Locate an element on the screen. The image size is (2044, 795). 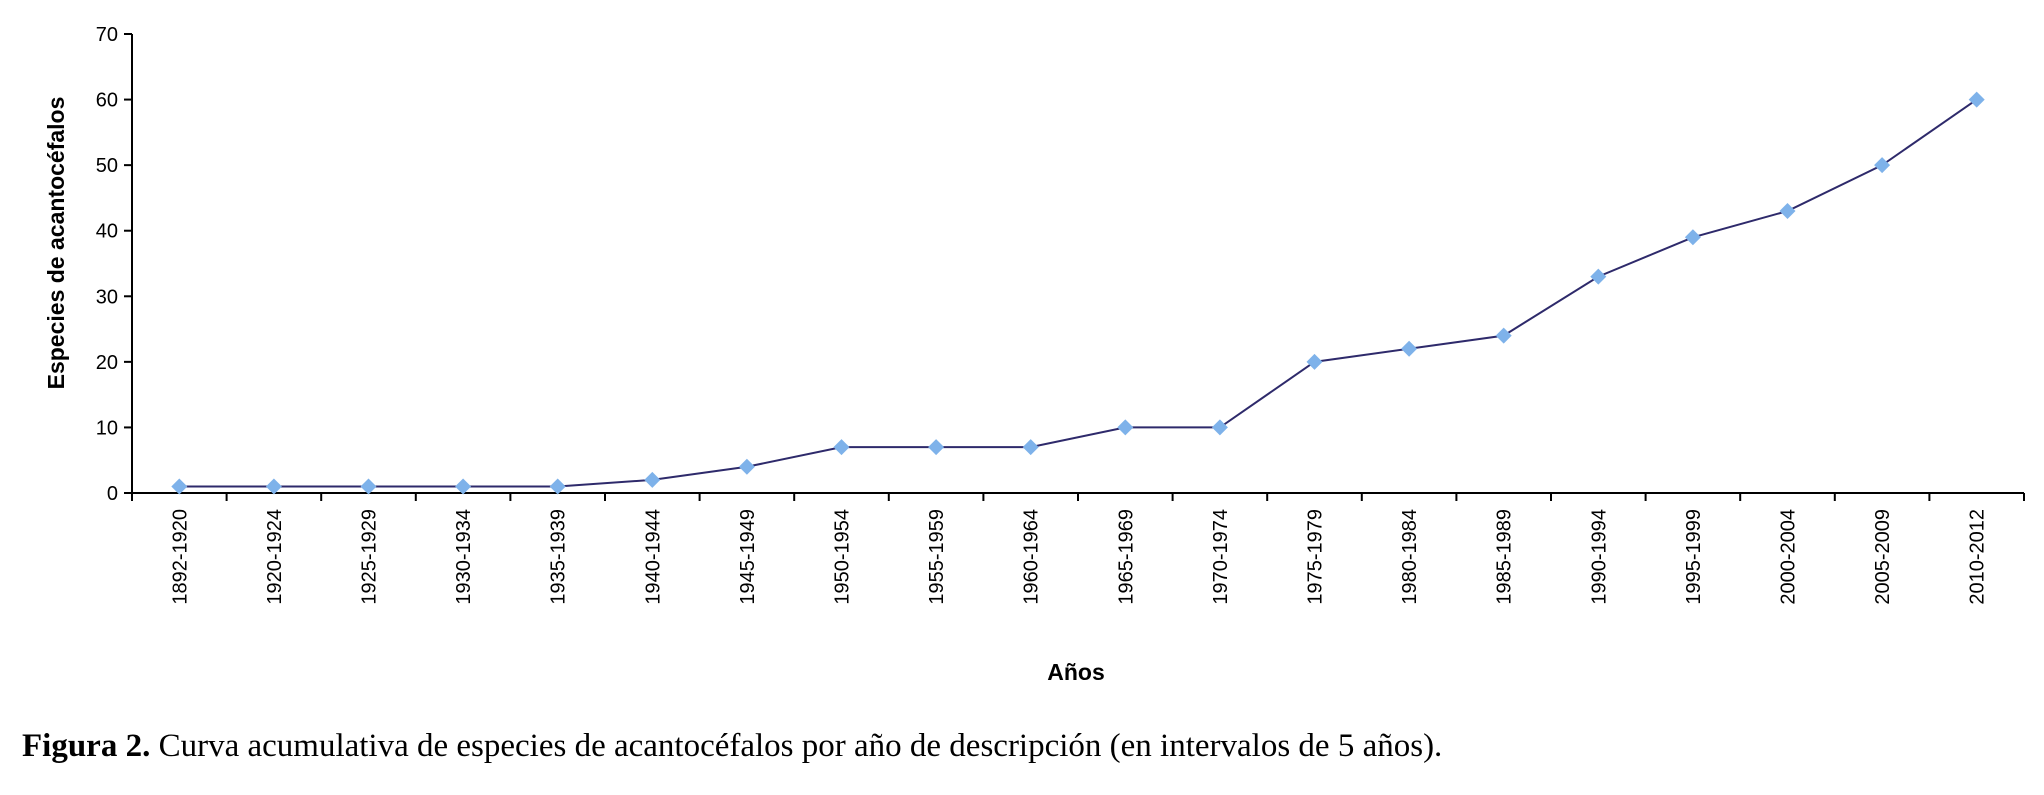
x-tick-label: 1955-1959 is located at coordinates (937, 557).